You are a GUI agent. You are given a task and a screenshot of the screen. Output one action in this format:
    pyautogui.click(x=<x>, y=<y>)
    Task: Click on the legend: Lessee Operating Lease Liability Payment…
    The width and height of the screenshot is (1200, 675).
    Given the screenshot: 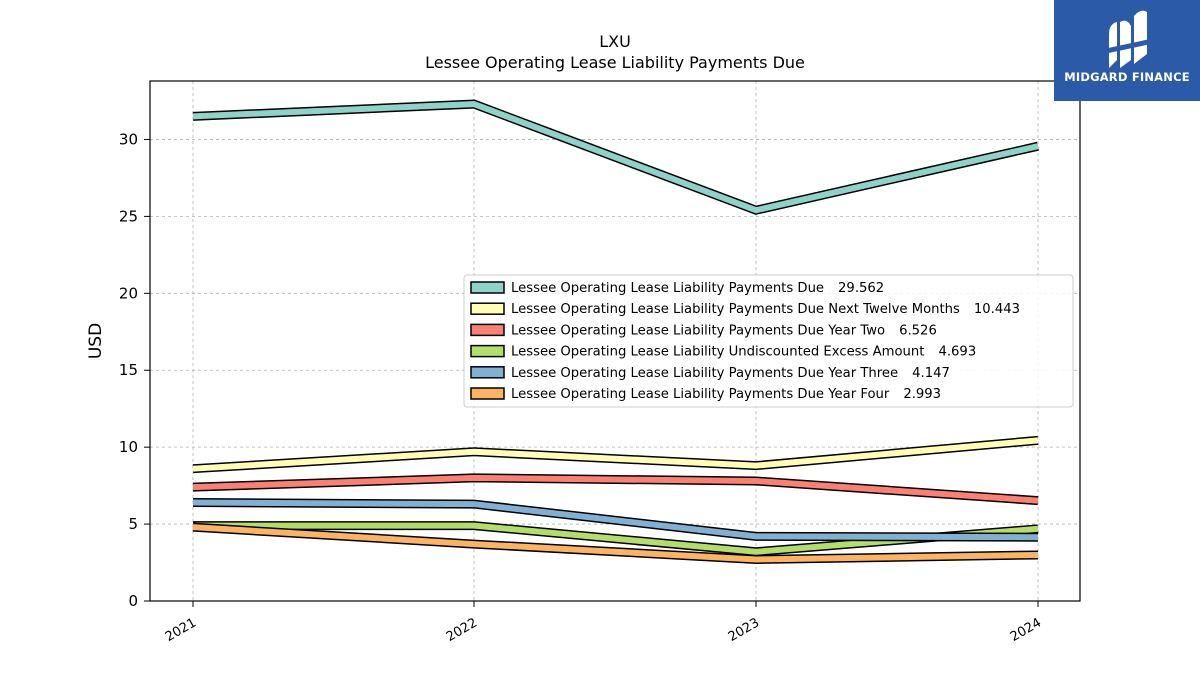 What is the action you would take?
    pyautogui.click(x=768, y=341)
    